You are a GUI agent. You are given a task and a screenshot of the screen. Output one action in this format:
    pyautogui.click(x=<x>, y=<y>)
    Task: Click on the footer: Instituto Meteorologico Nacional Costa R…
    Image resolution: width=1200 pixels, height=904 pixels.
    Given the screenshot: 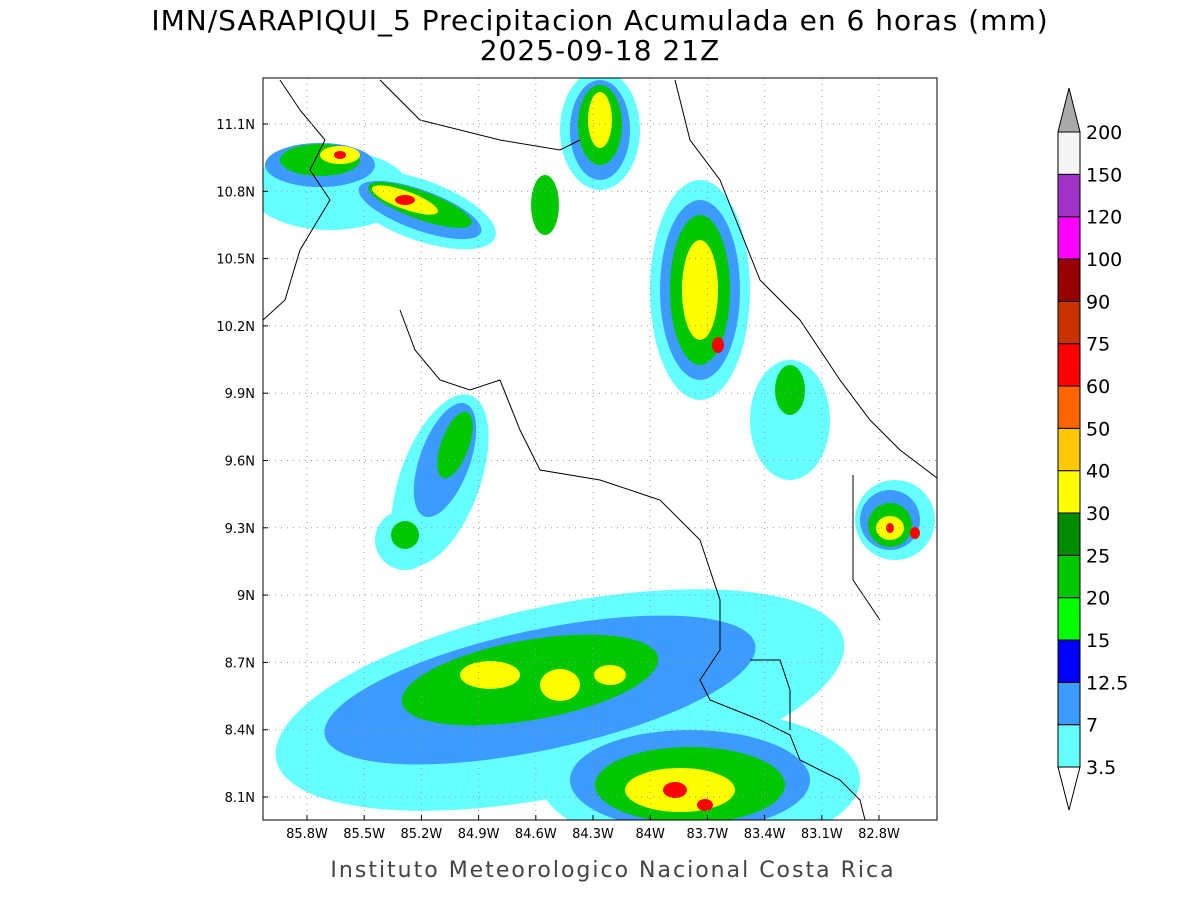 What is the action you would take?
    pyautogui.click(x=612, y=870)
    